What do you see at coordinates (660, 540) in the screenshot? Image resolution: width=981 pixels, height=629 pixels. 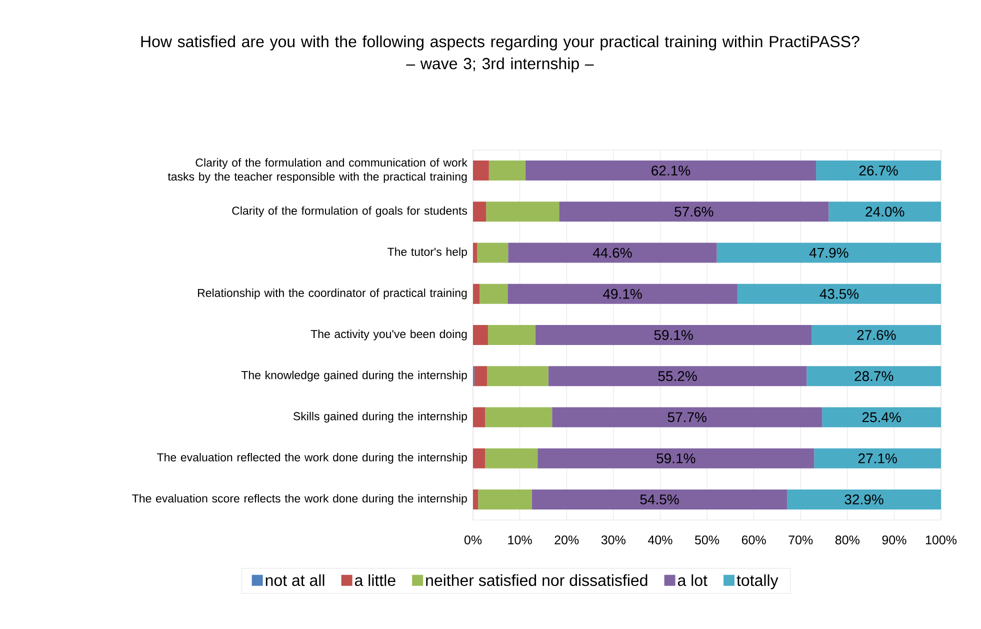 I see `x-tick-label: 40%` at bounding box center [660, 540].